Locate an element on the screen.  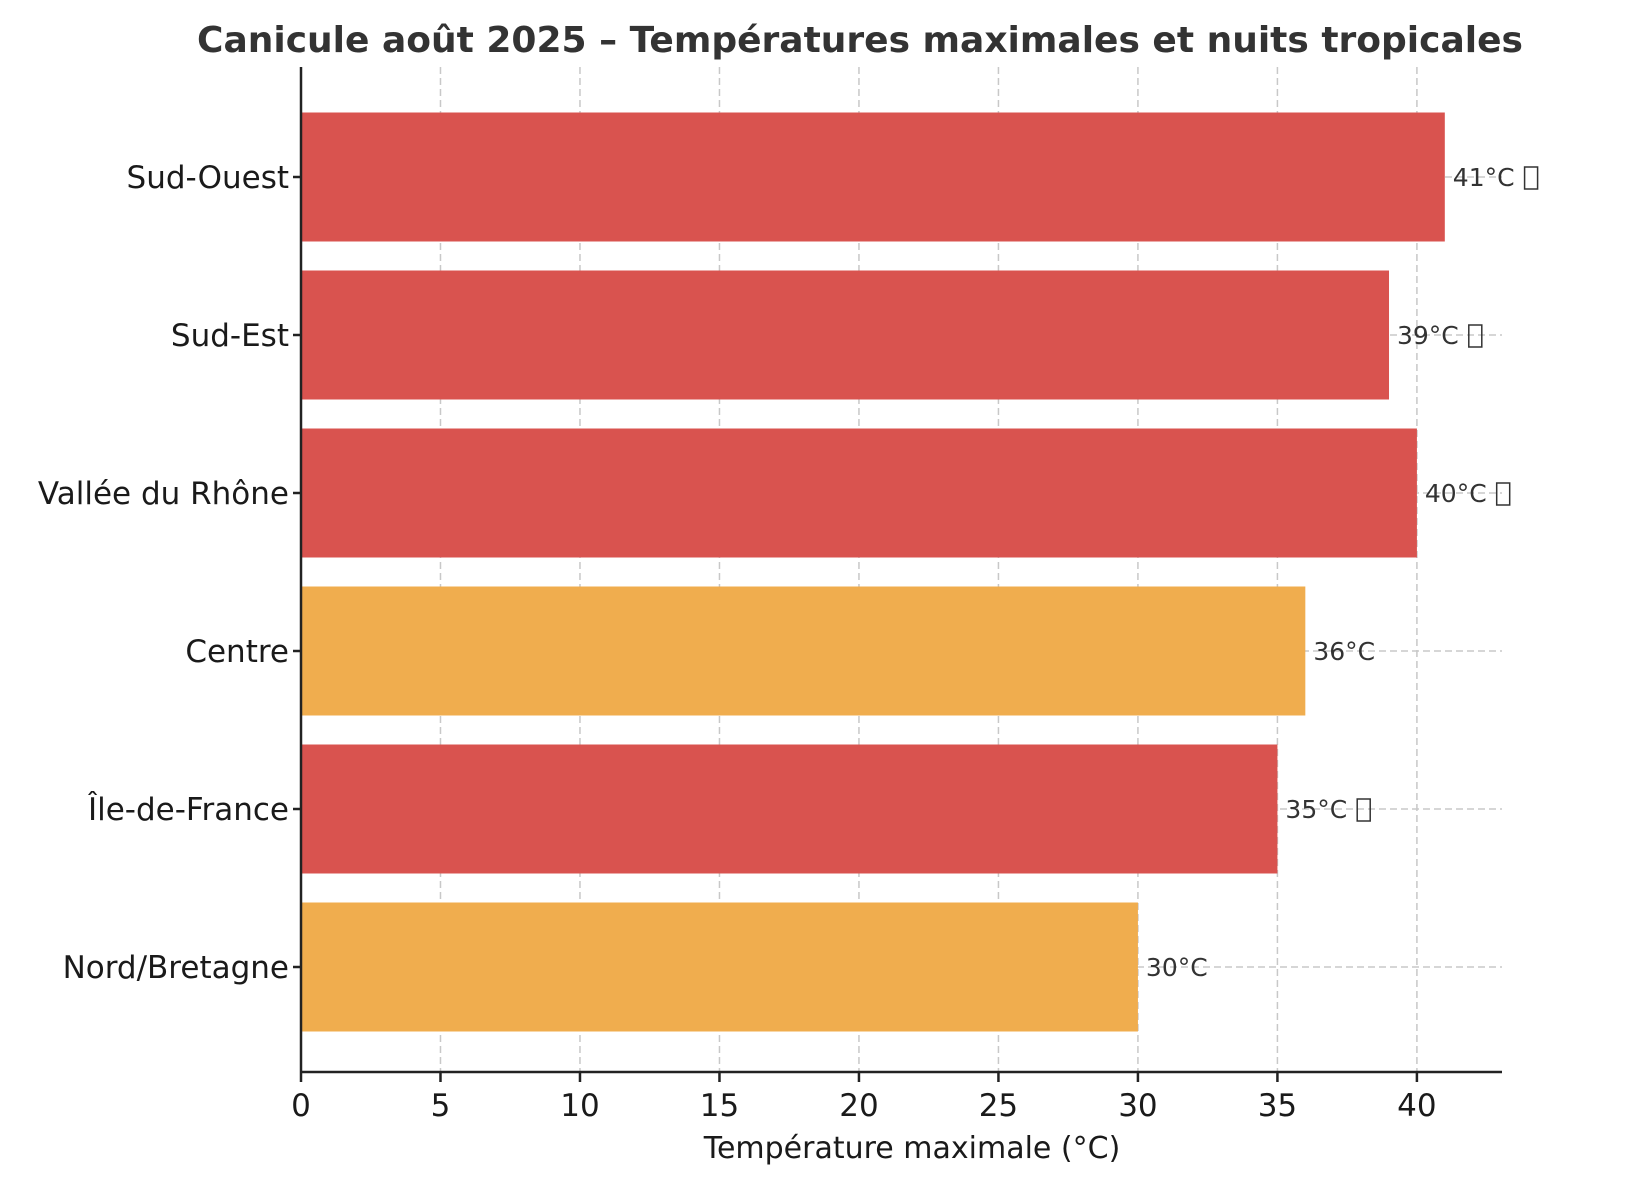
y-tick-label: Vallée du Rhône is located at coordinates (163, 494).